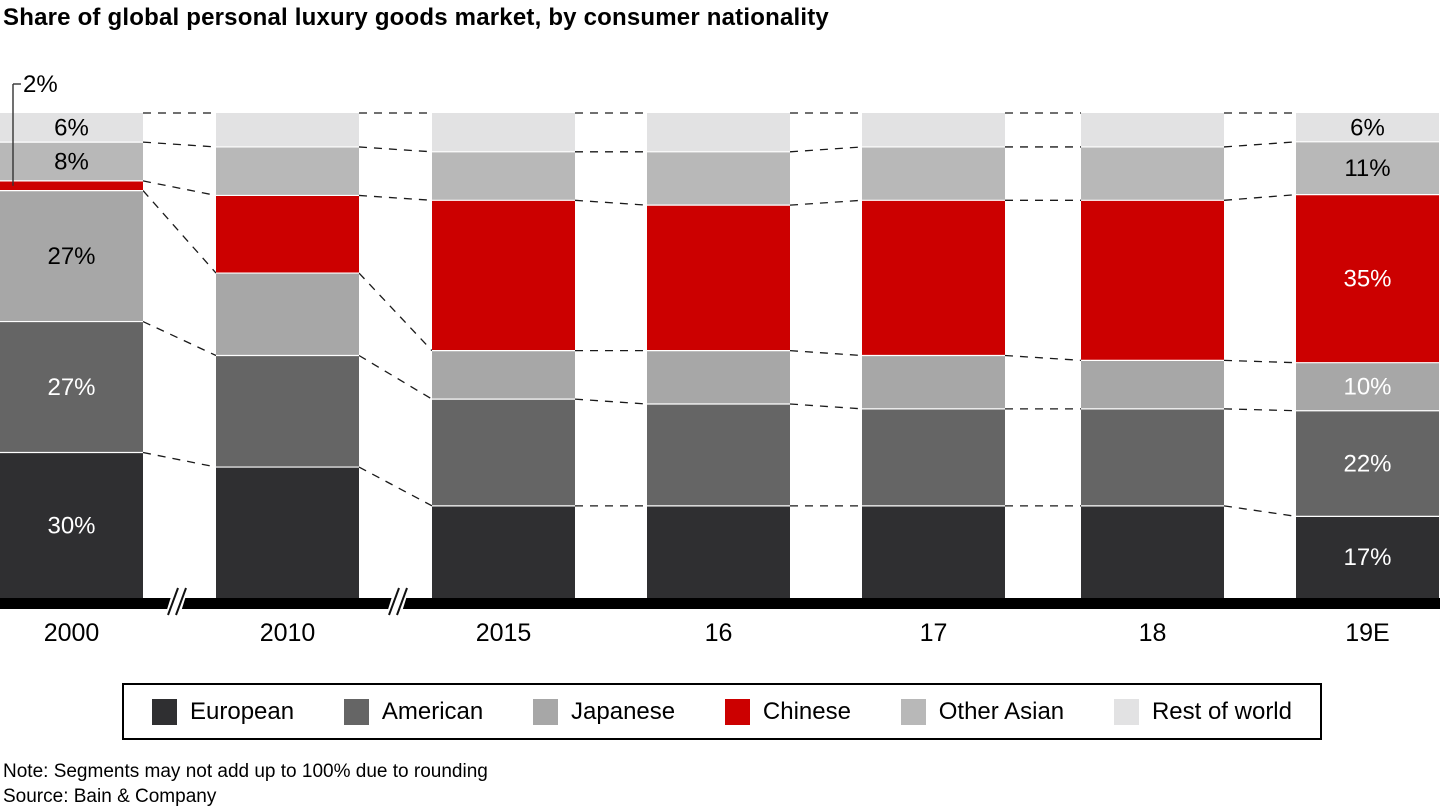  What do you see at coordinates (933, 457) in the screenshot?
I see `bar-17-segment-american` at bounding box center [933, 457].